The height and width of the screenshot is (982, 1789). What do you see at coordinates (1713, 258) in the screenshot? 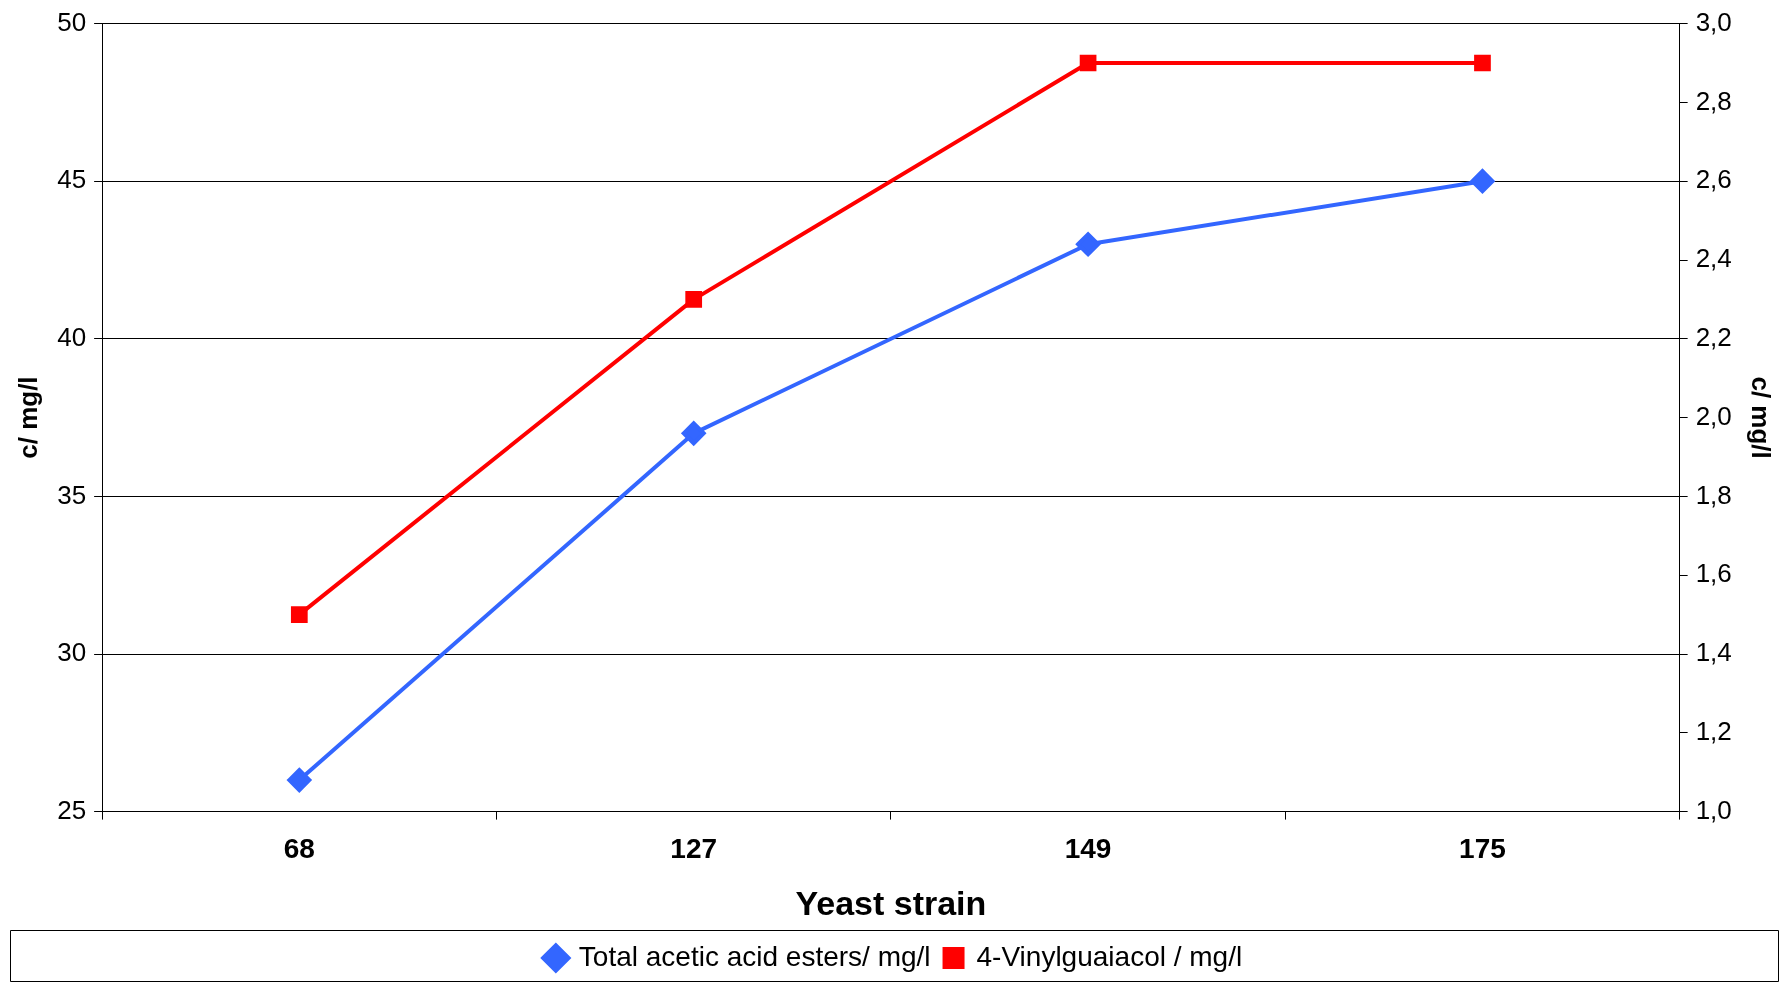
I see `y2-tick-label: 2,4` at bounding box center [1713, 258].